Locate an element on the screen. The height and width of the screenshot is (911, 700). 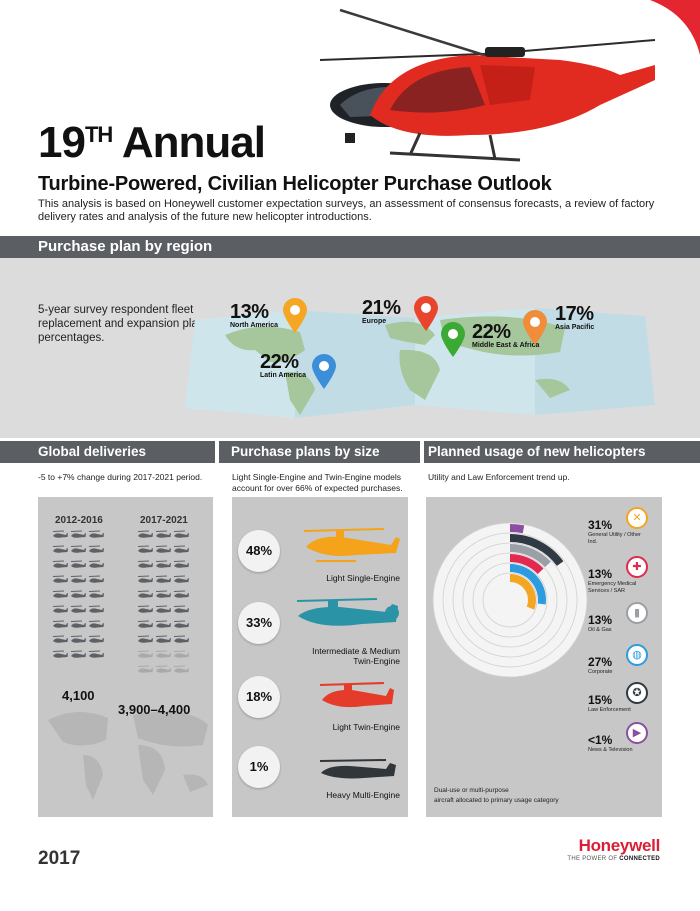
helicopter-grid-a is located at coordinates (78, 595).